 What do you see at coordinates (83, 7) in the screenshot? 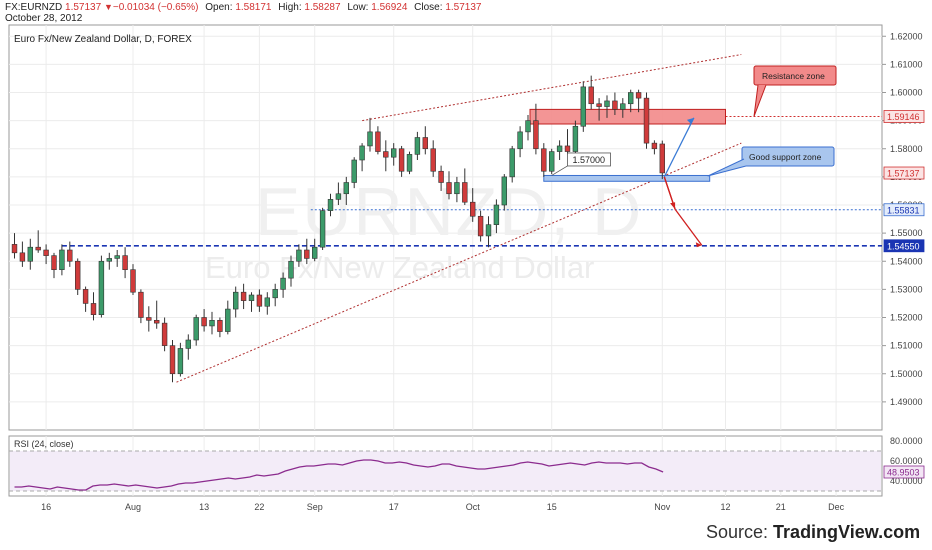
I see `last-price: 1.57137` at bounding box center [83, 7].